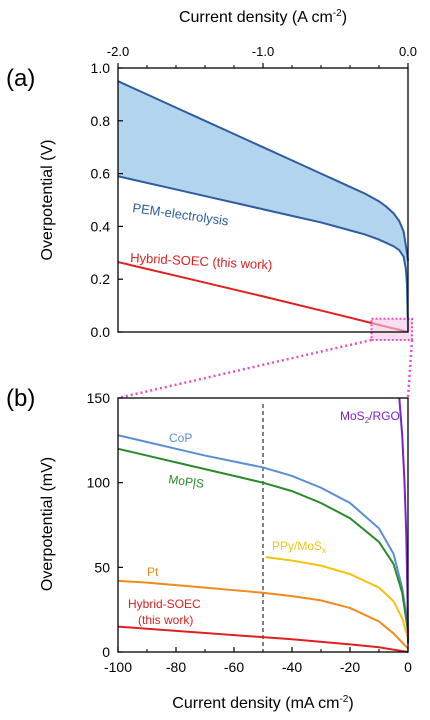  I want to click on panel-b-x-tick-label: -40, so click(292, 667).